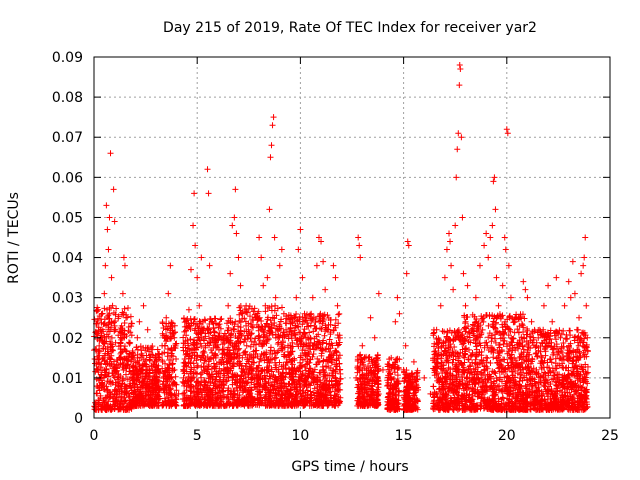  Describe the element at coordinates (349, 467) in the screenshot. I see `x-axis-label: GPS time / hours` at that location.